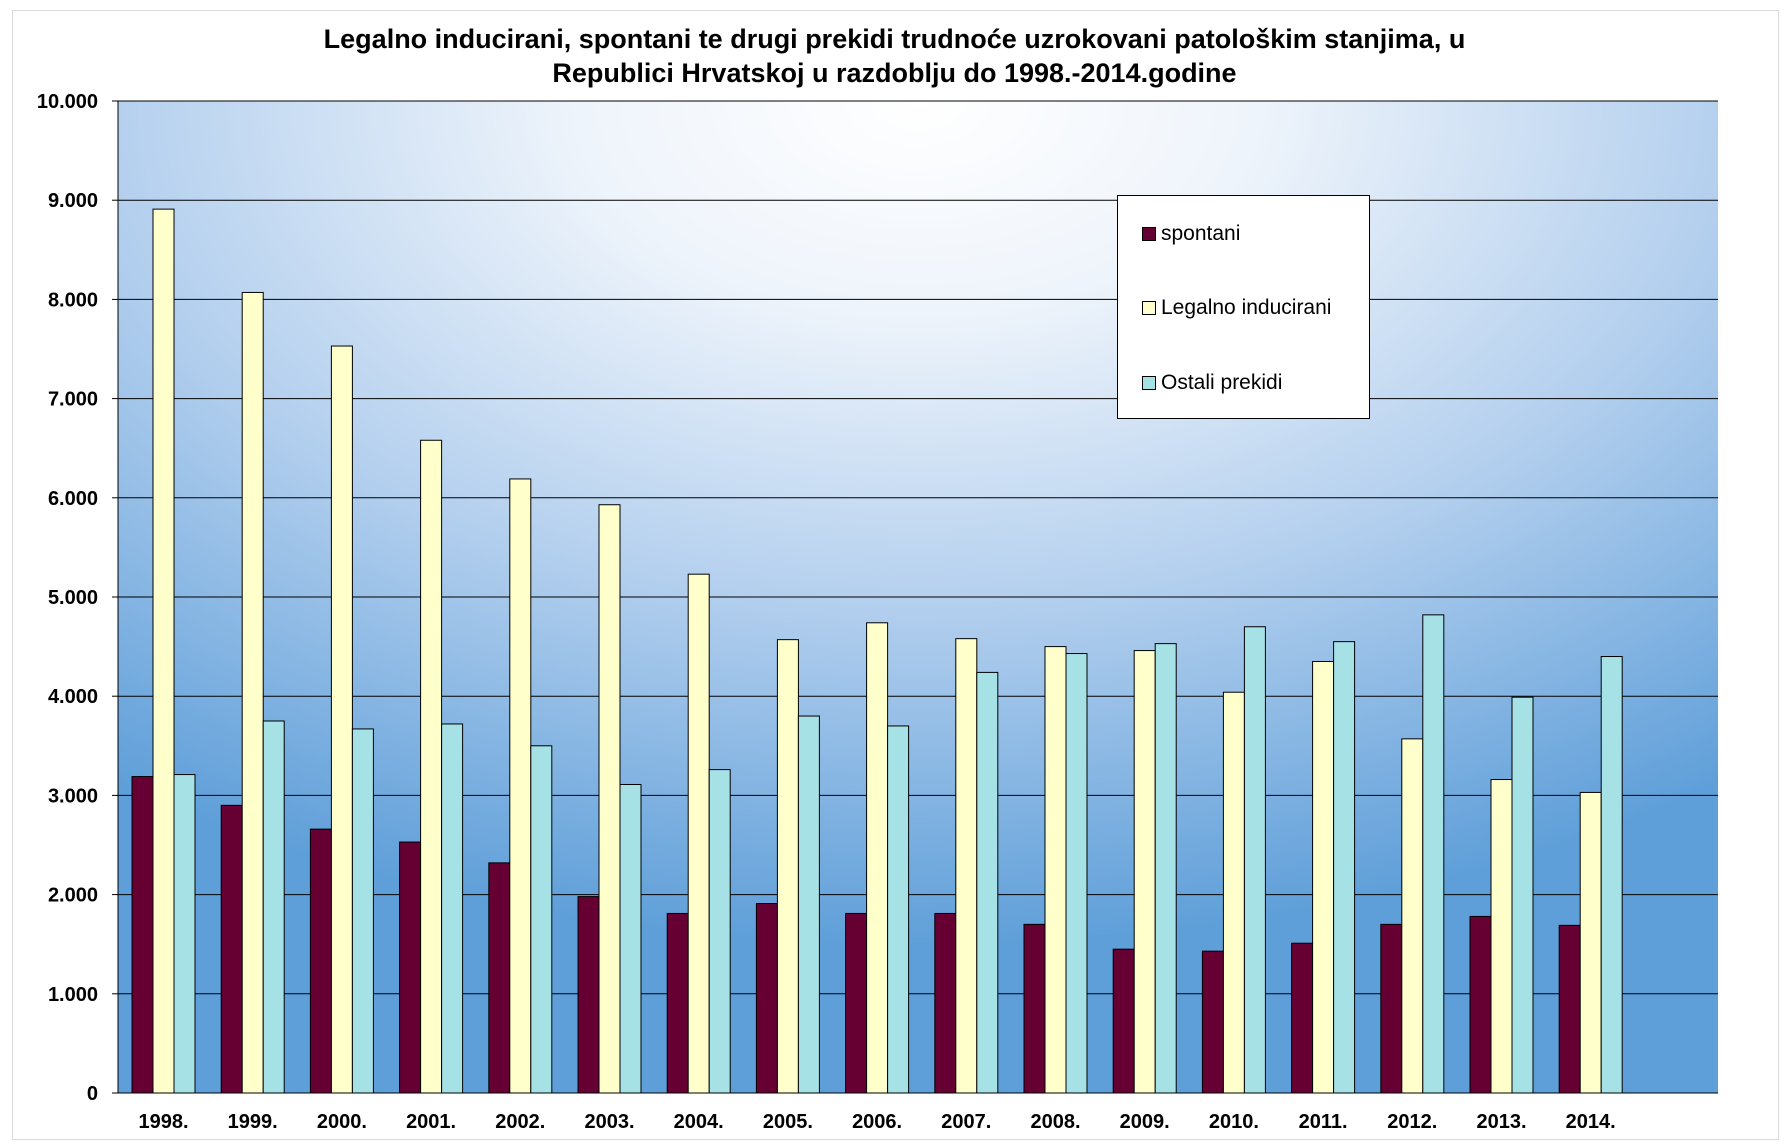 This screenshot has height=1146, width=1789. What do you see at coordinates (362, 911) in the screenshot?
I see `bar-ostali-prekidi-2000` at bounding box center [362, 911].